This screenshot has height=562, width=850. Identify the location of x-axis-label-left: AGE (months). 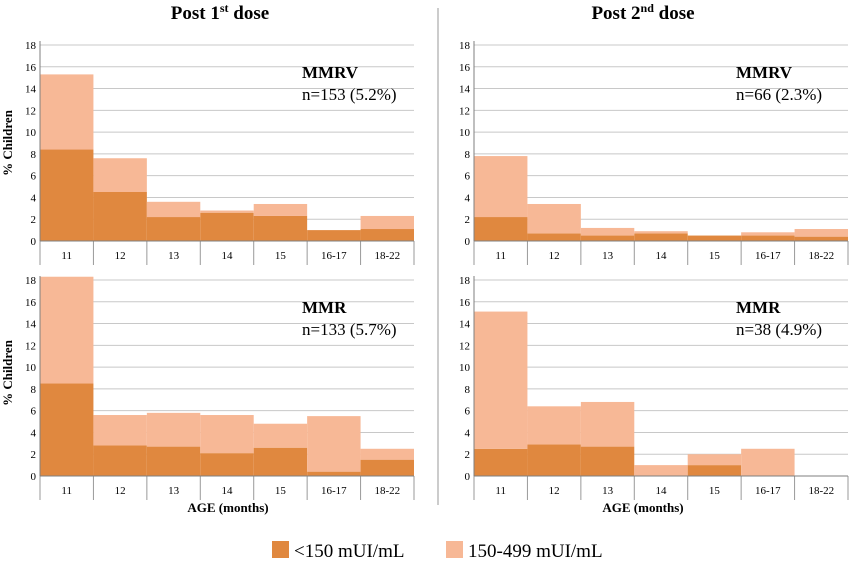
(227, 507).